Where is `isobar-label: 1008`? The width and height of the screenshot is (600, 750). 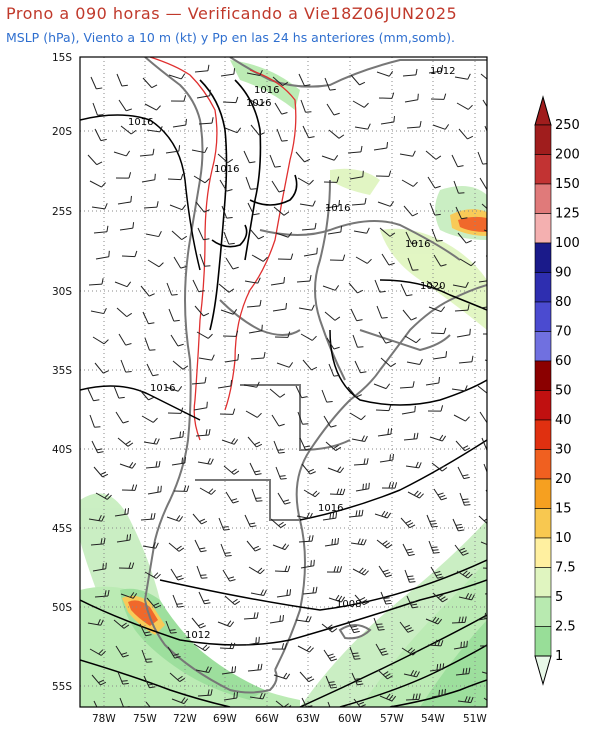 isobar-label: 1008 is located at coordinates (348, 604).